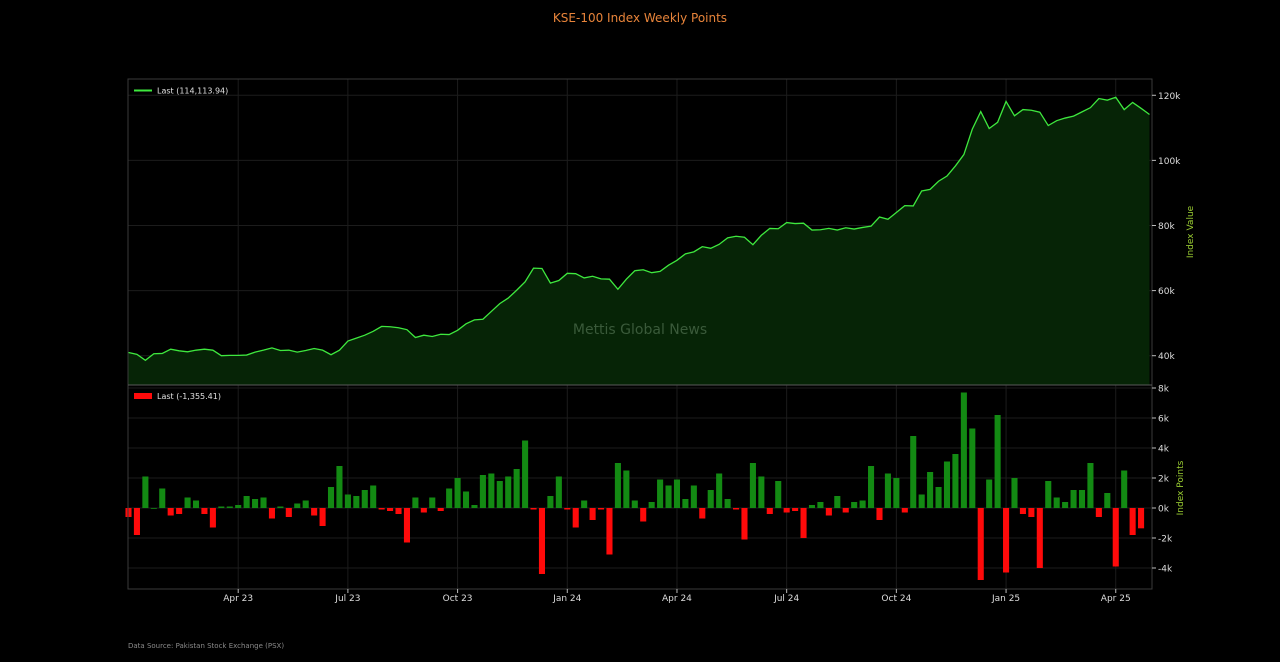  What do you see at coordinates (1169, 162) in the screenshot?
I see `top-y-tick-label: 100k` at bounding box center [1169, 162].